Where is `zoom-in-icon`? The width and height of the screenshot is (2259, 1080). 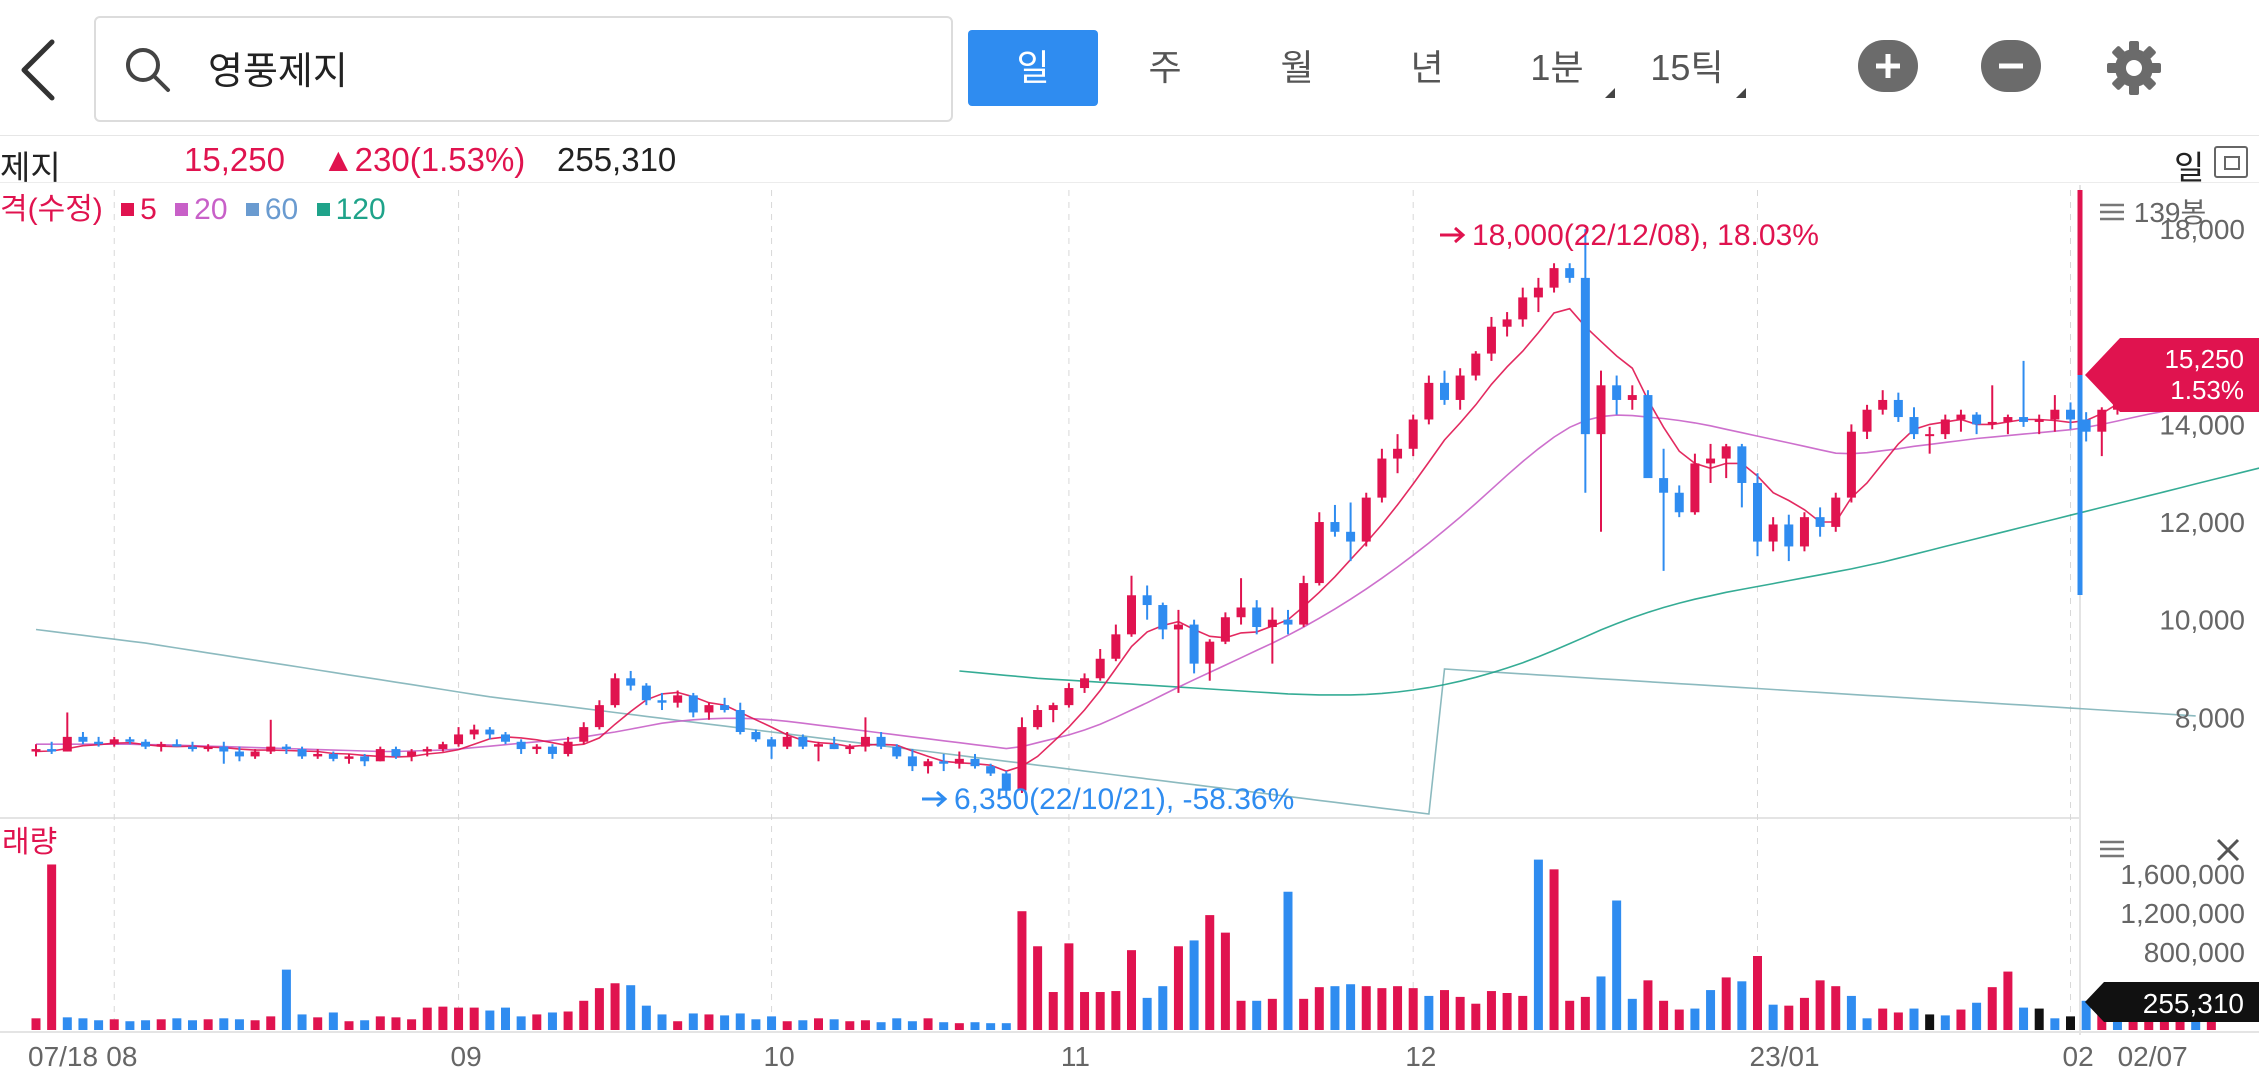 zoom-in-icon is located at coordinates (1888, 66).